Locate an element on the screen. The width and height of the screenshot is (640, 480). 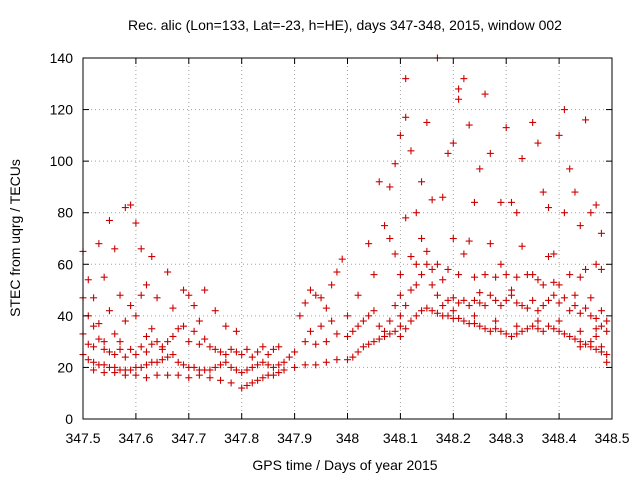
x-tick-label: 348.5 is located at coordinates (611, 438).